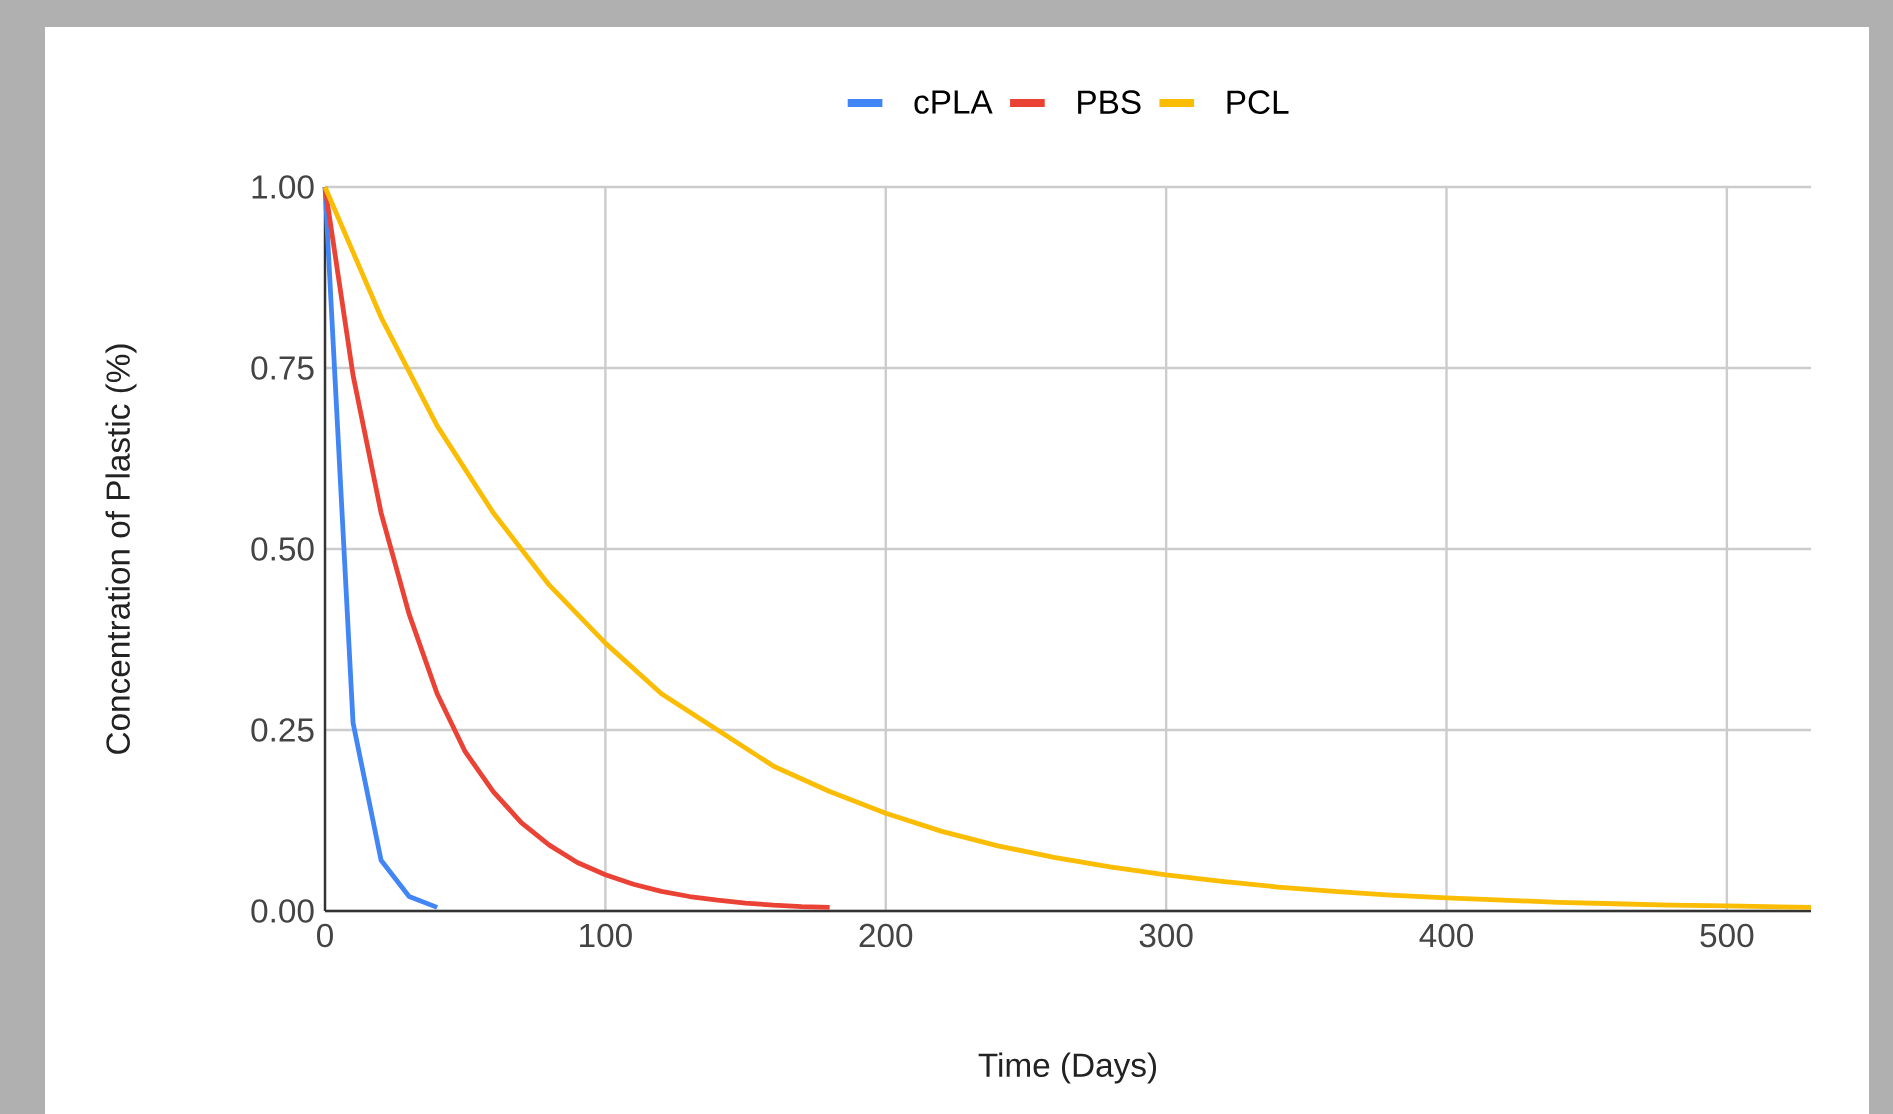 This screenshot has width=1893, height=1114. Describe the element at coordinates (121, 549) in the screenshot. I see `y-axis-title: Concentration of Plastic (%)` at that location.